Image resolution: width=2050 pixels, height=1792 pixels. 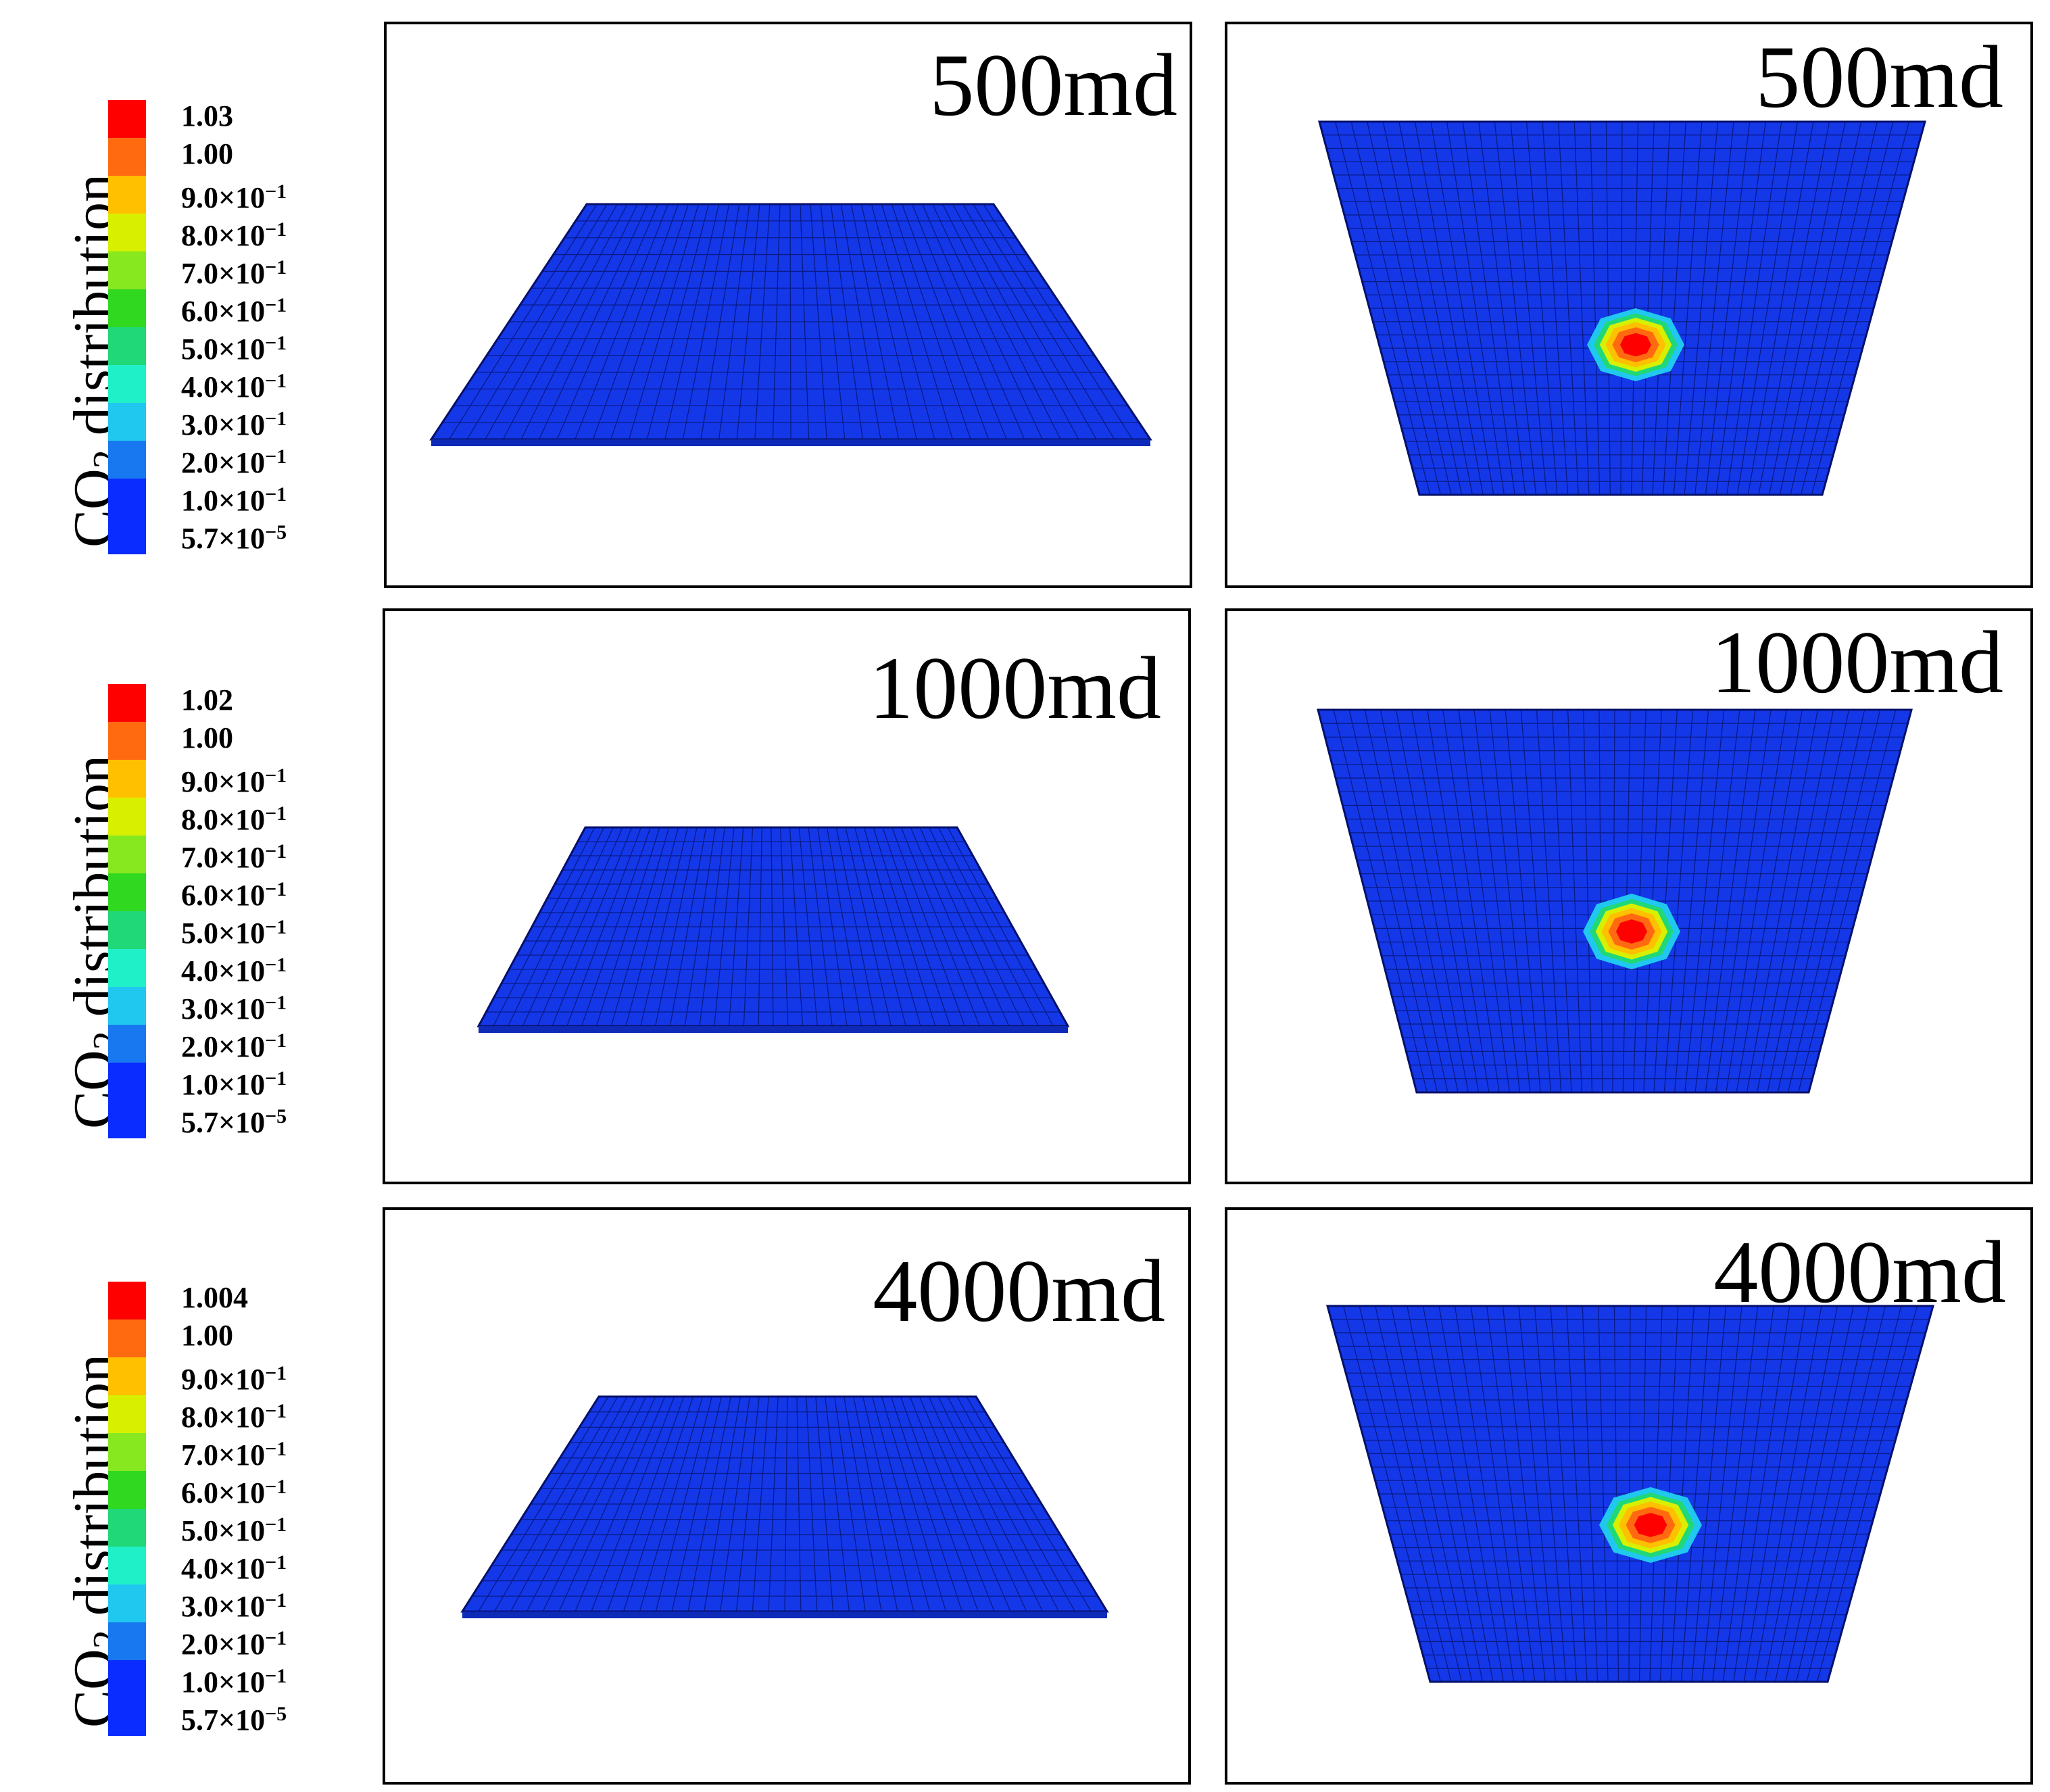 I want to click on top-view-panel: 1000md, so click(x=1629, y=896).